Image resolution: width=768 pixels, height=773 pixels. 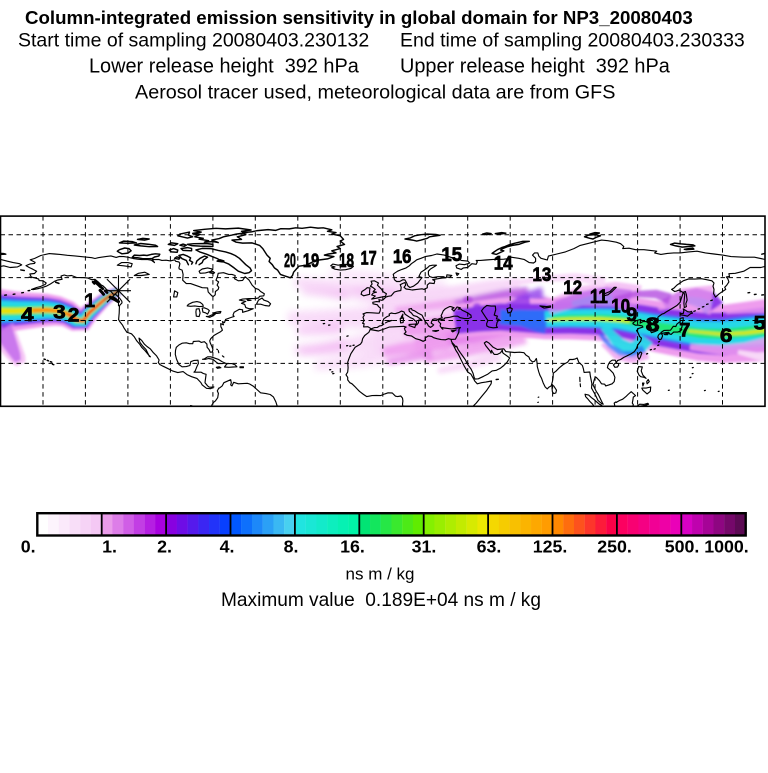 I want to click on svg-text: 63., so click(x=489, y=547).